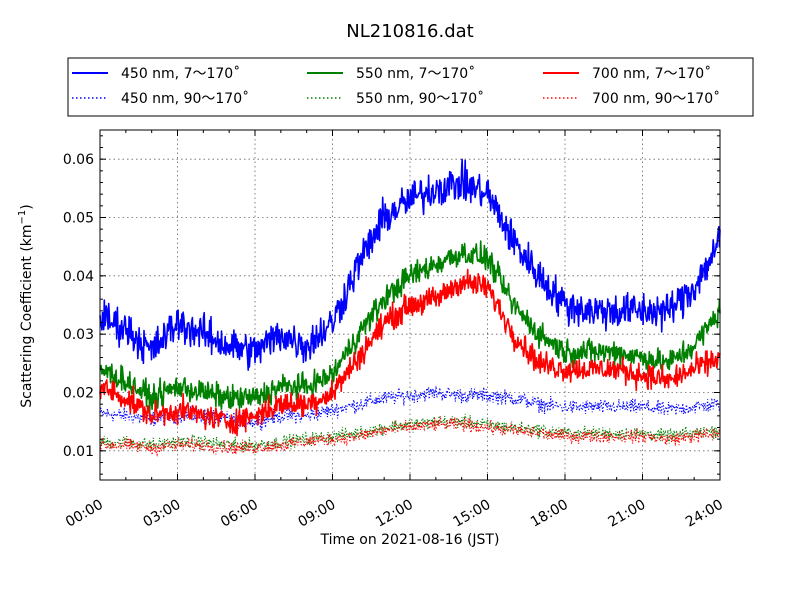  What do you see at coordinates (78, 277) in the screenshot?
I see `y-tick-label: 0.04` at bounding box center [78, 277].